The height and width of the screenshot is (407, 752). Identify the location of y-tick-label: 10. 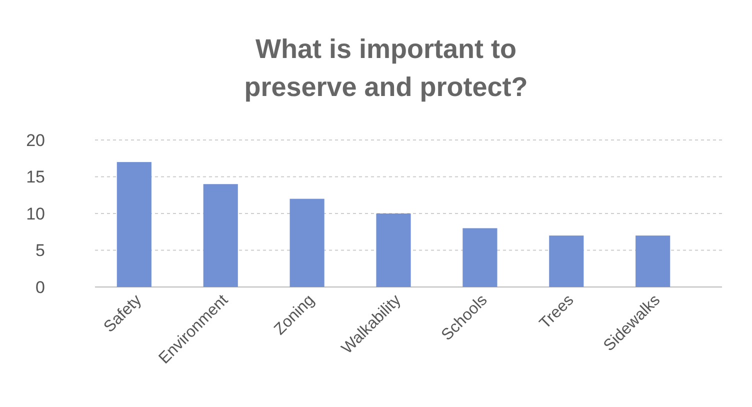
(35, 214).